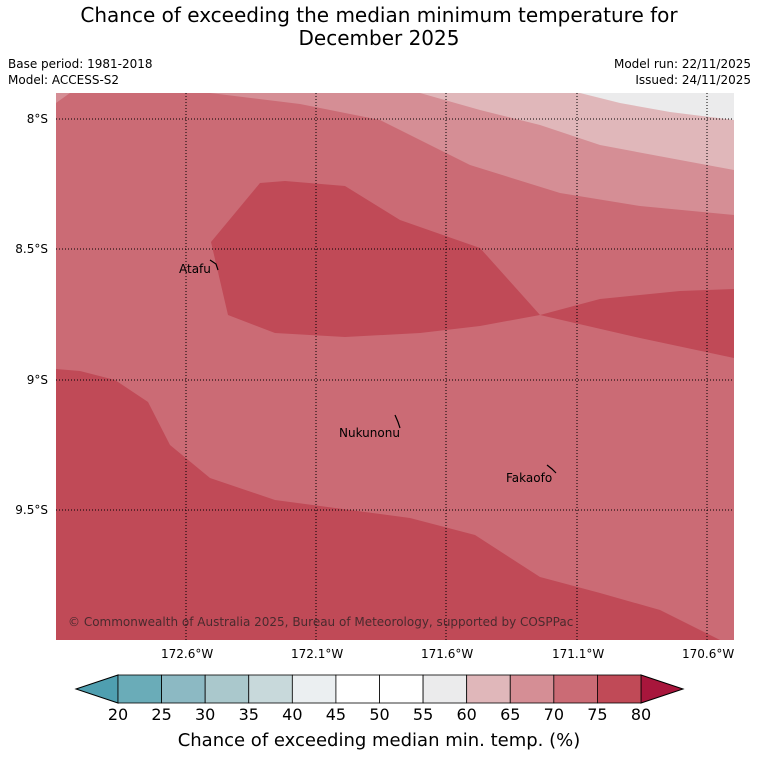  What do you see at coordinates (205, 714) in the screenshot?
I see `colorbar-tick-30: 30` at bounding box center [205, 714].